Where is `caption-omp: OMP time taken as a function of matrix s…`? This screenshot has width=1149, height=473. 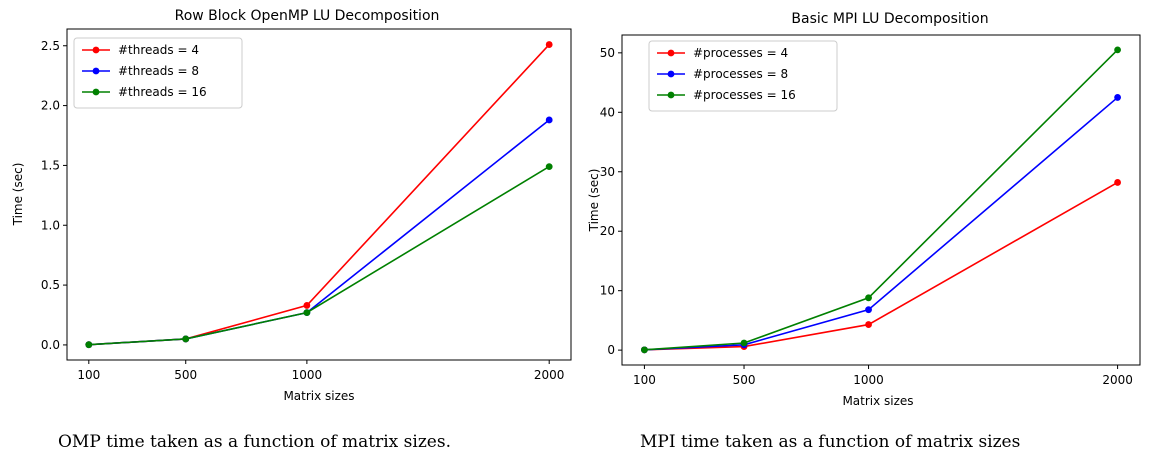
caption-omp: OMP time taken as a function of matrix s… is located at coordinates (254, 442).